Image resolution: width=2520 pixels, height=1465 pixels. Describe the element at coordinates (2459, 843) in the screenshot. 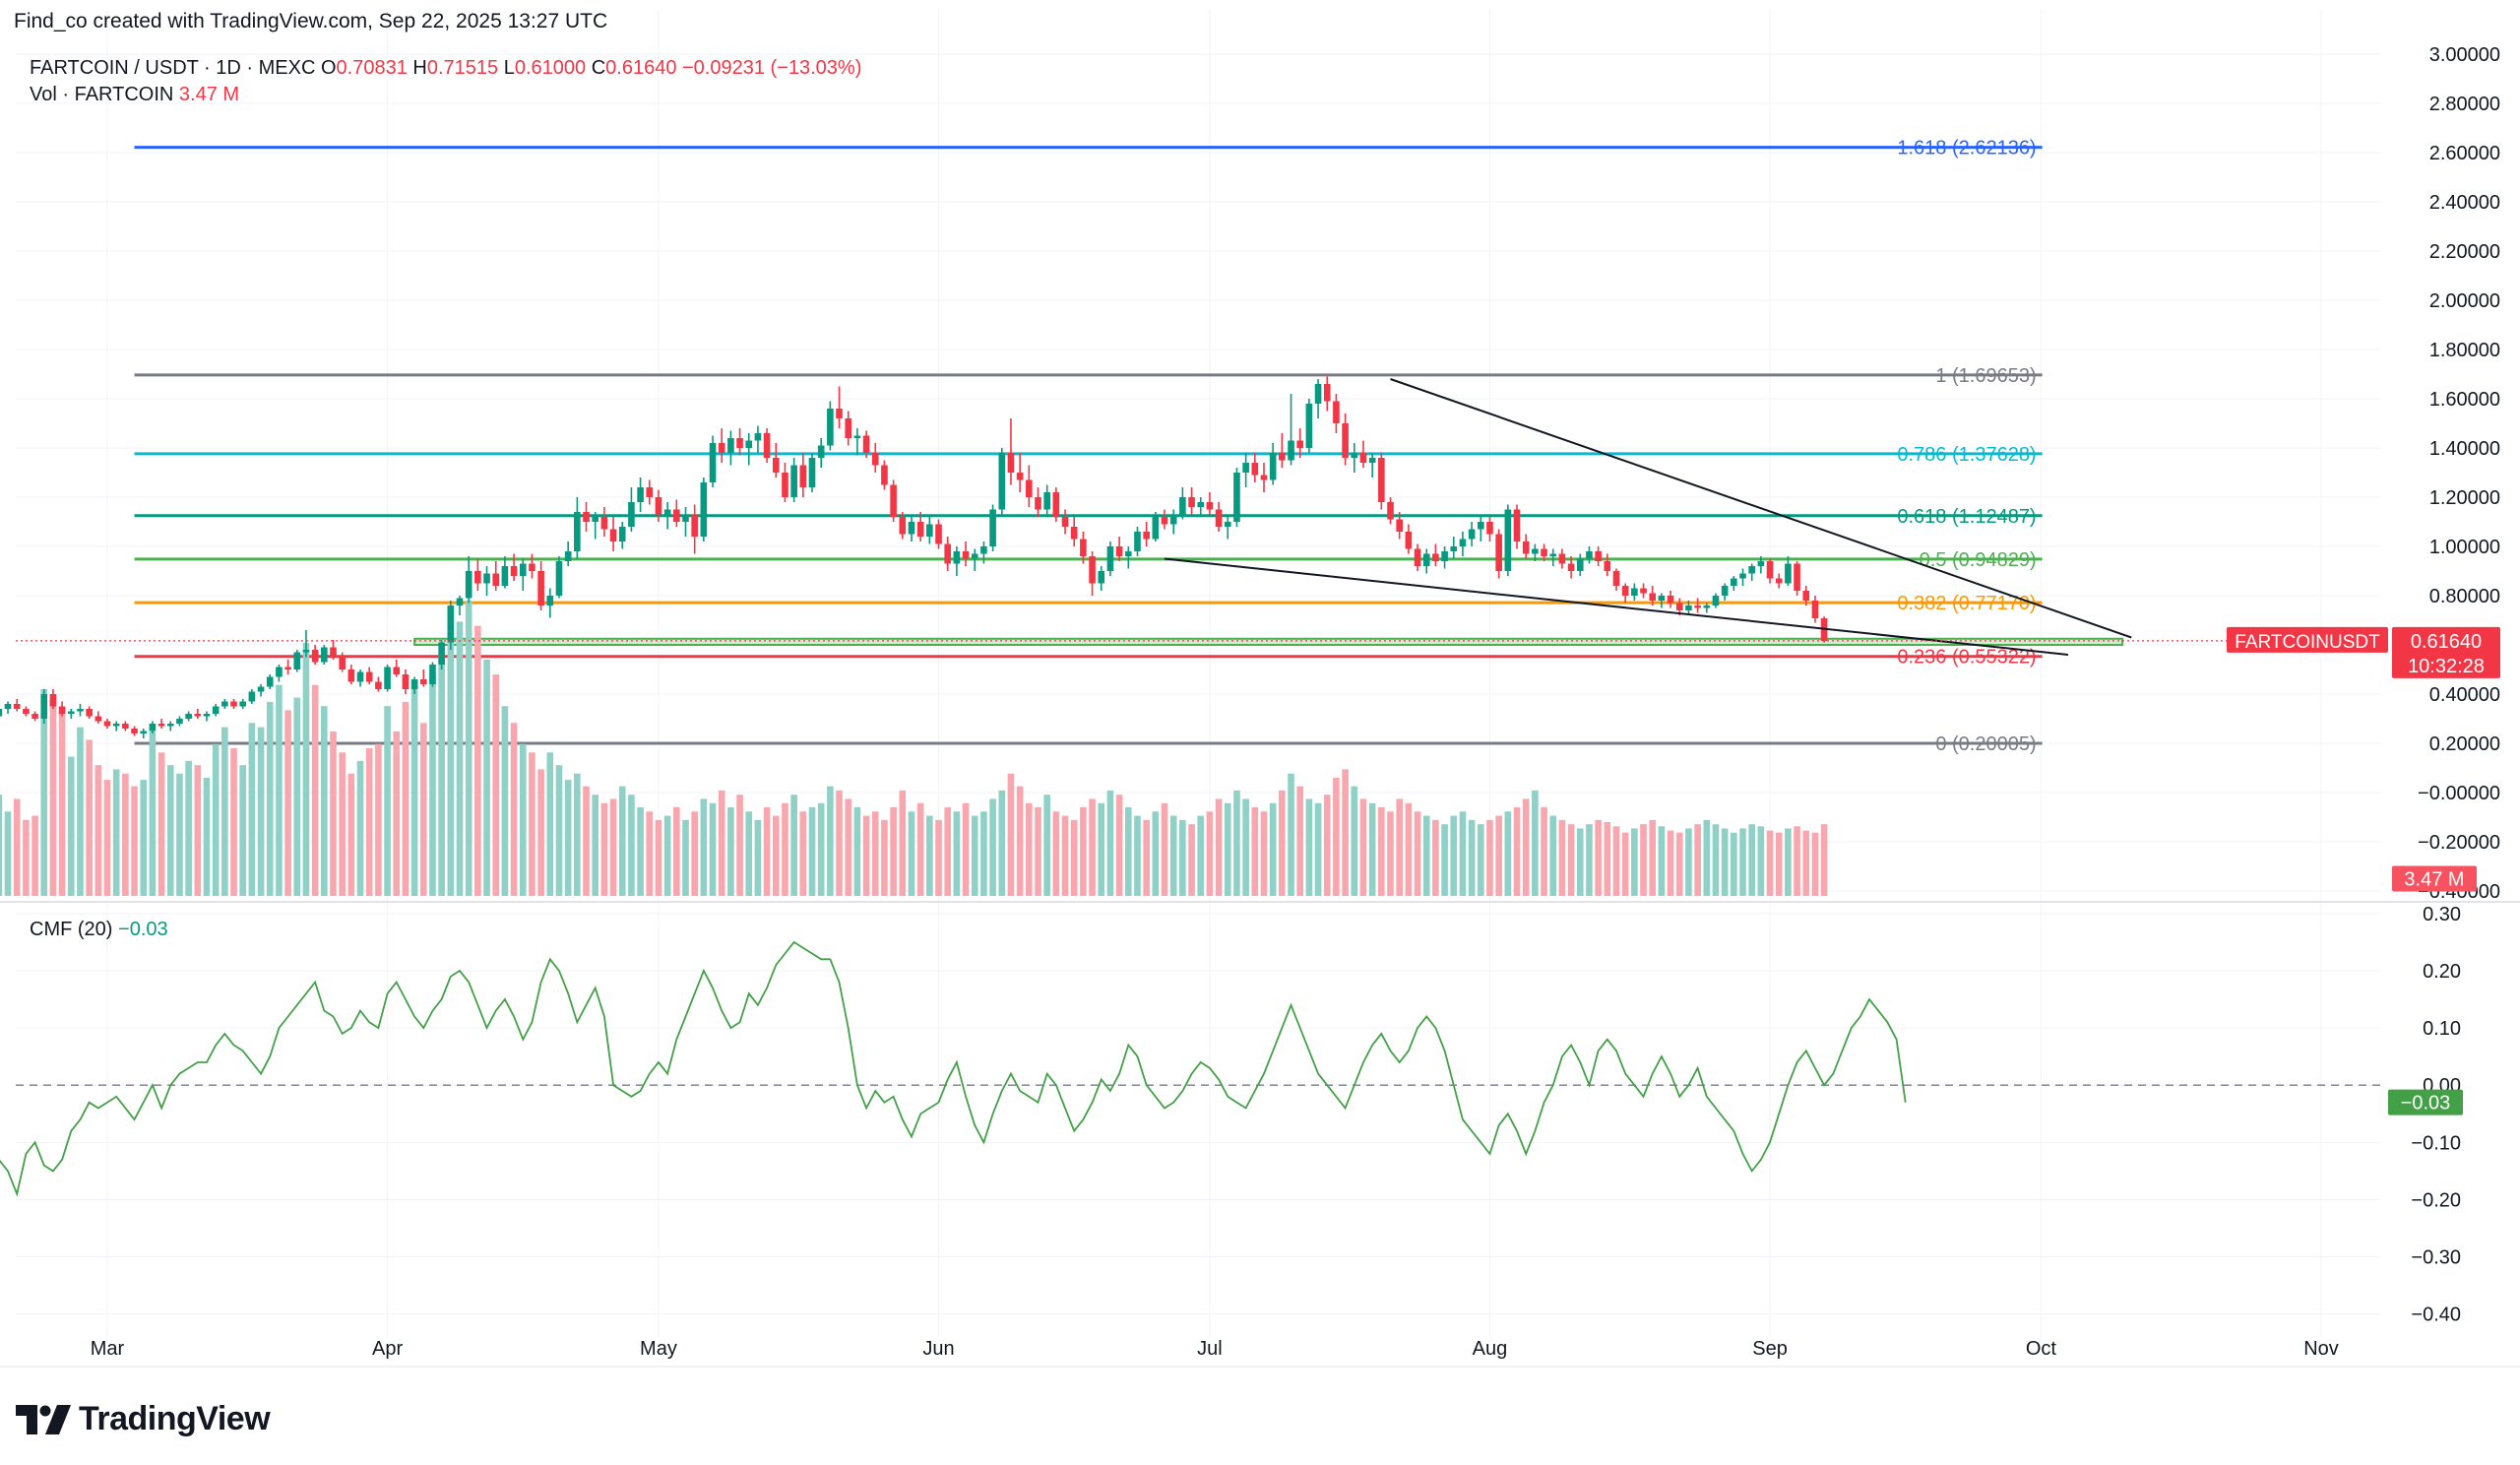

I see `price-tick-label: −0.20000` at that location.